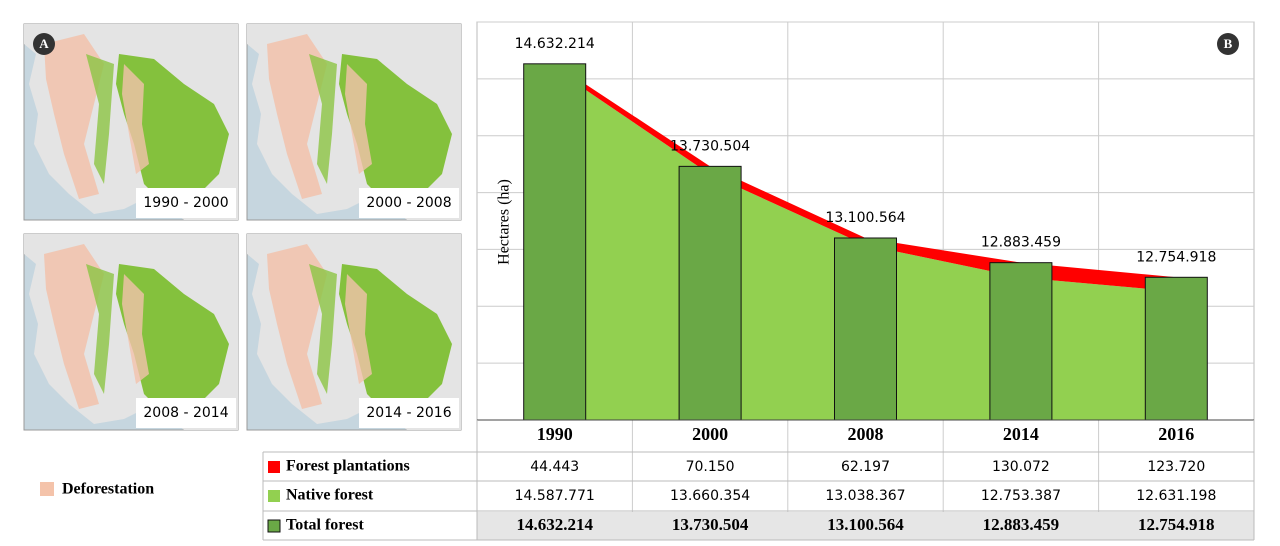  Describe the element at coordinates (1176, 434) in the screenshot. I see `column-header: 2016` at that location.